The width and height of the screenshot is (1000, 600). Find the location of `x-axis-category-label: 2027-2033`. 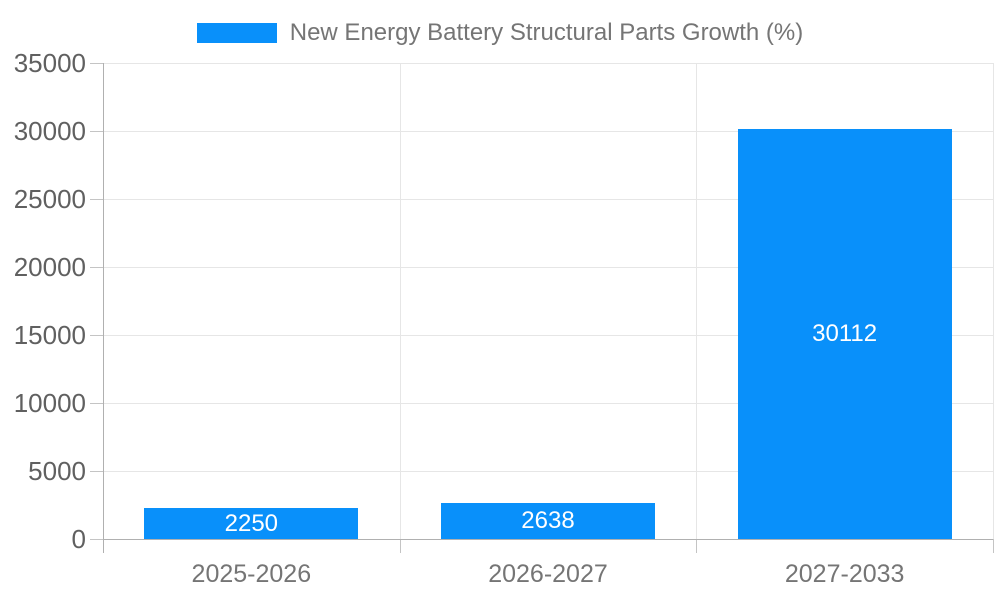

x-axis-category-label: 2027-2033 is located at coordinates (844, 574).